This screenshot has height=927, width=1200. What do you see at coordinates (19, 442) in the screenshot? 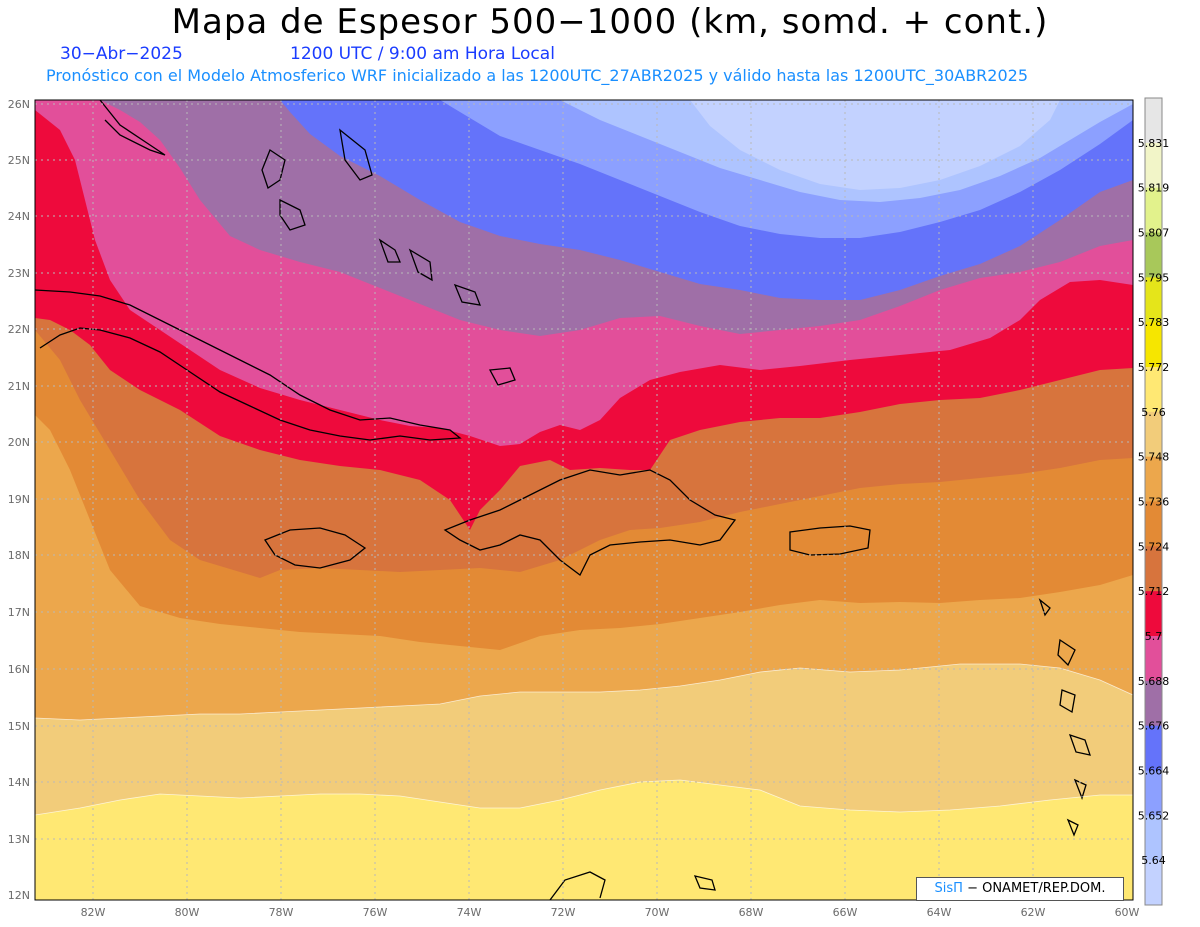
I see `lat-label: 20N` at bounding box center [19, 442].